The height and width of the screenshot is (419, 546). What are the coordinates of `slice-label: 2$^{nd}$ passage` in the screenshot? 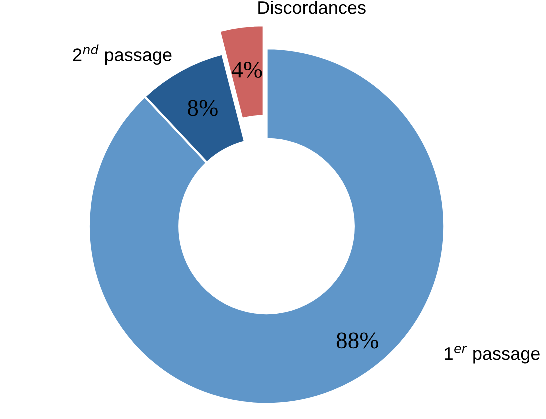 It's located at (122, 55).